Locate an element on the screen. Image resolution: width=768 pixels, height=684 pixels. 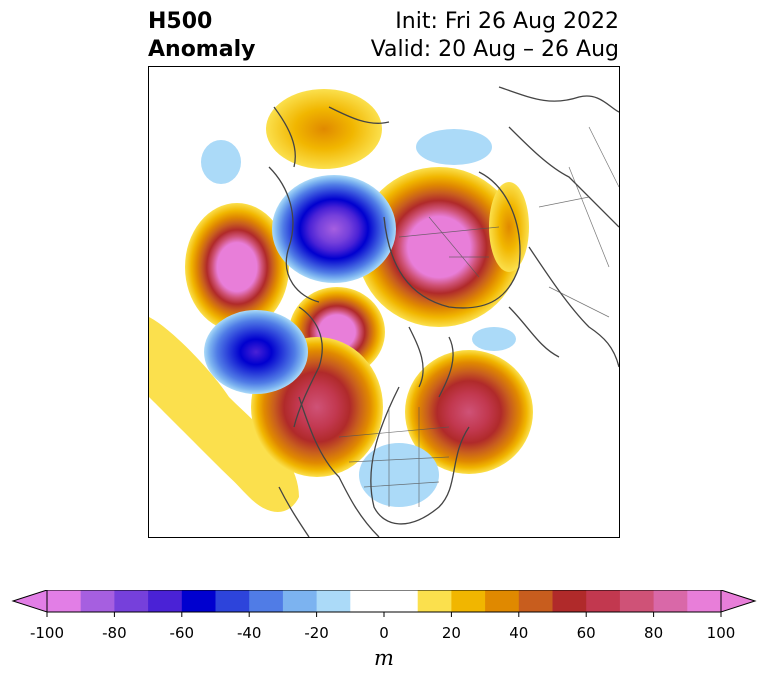
colorbar-extend-low is located at coordinates (29, 601).